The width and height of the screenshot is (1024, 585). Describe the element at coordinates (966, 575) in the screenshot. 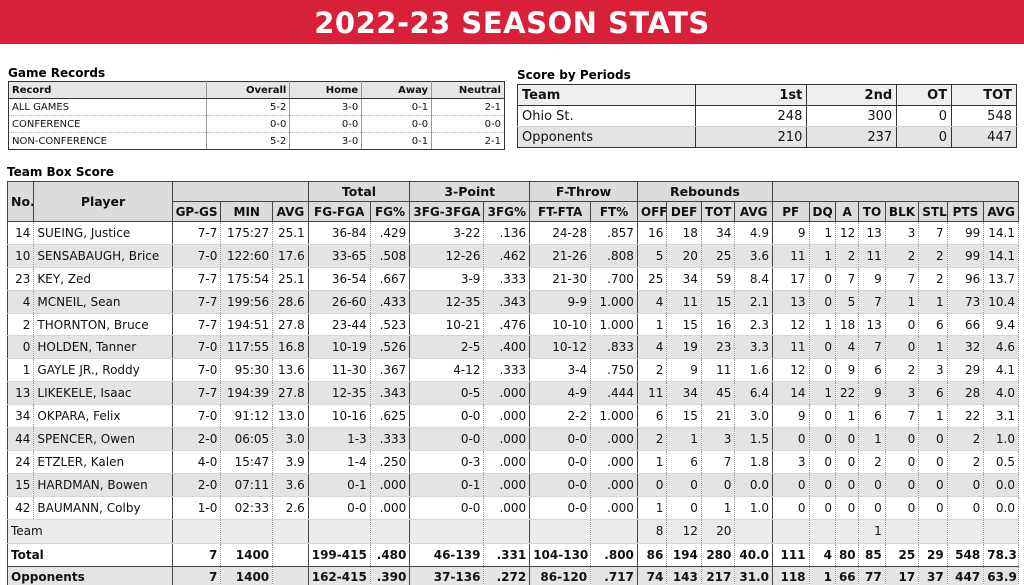

I see `summary-cell: 447` at that location.